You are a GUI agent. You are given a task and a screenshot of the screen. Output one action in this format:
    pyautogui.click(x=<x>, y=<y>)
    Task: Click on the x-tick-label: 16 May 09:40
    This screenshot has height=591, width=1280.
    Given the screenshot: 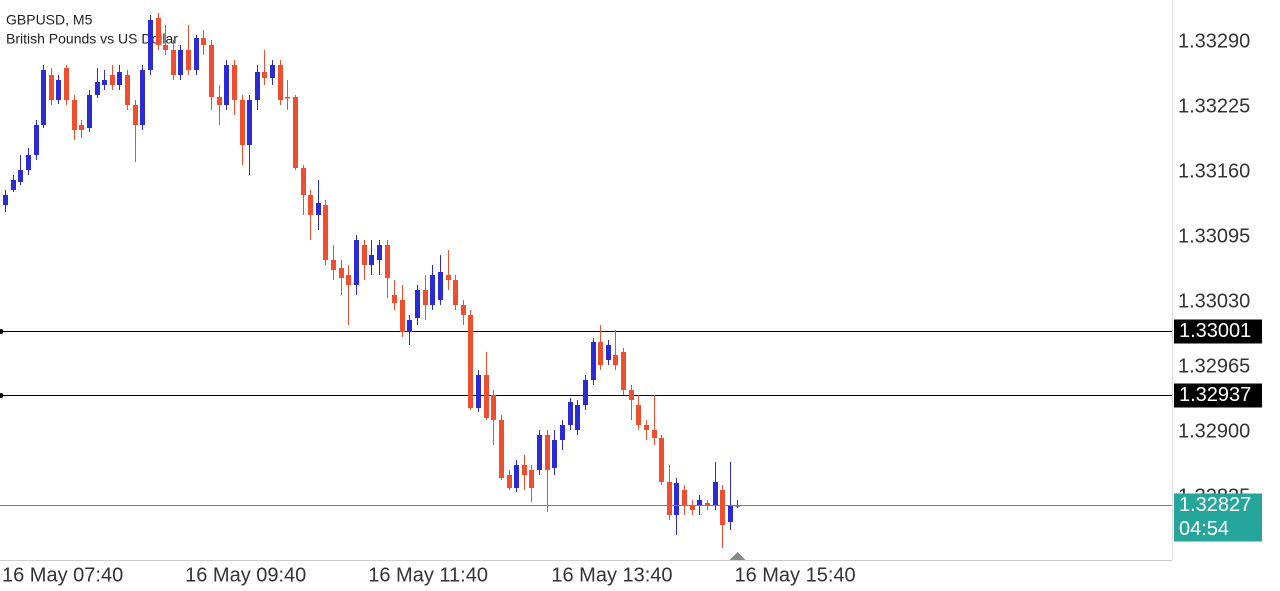 What is the action you would take?
    pyautogui.click(x=245, y=575)
    